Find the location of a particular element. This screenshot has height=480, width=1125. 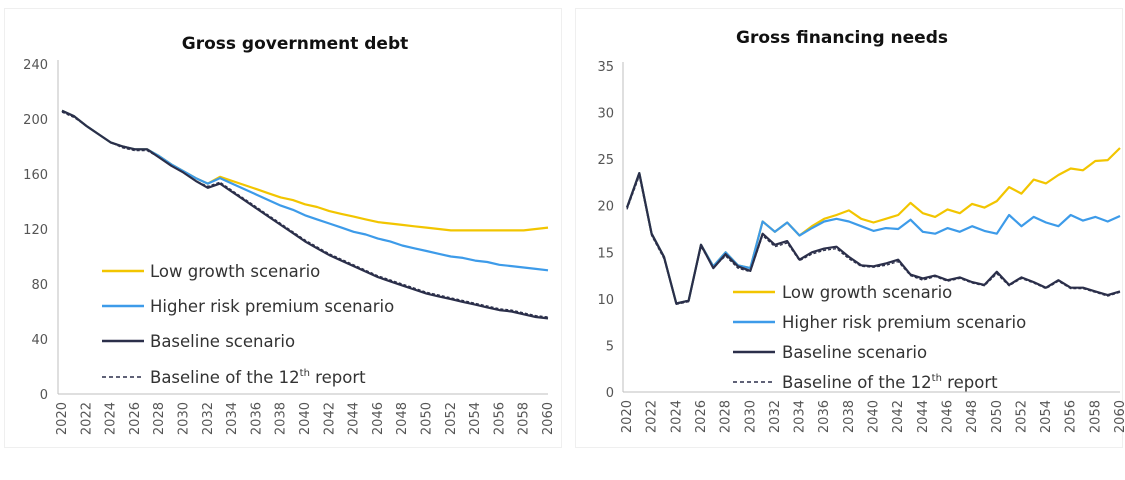

y-tick-label: 80 is located at coordinates (39, 285).